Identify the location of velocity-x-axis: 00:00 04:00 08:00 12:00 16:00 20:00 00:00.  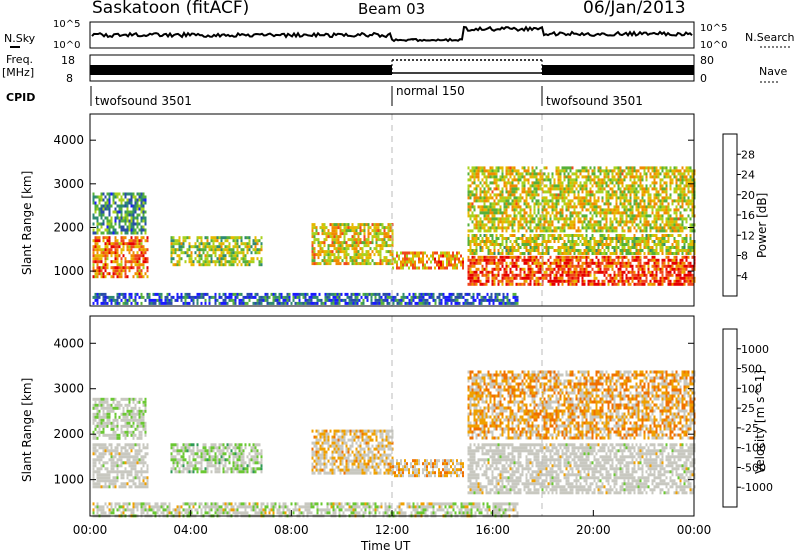
(392, 523).